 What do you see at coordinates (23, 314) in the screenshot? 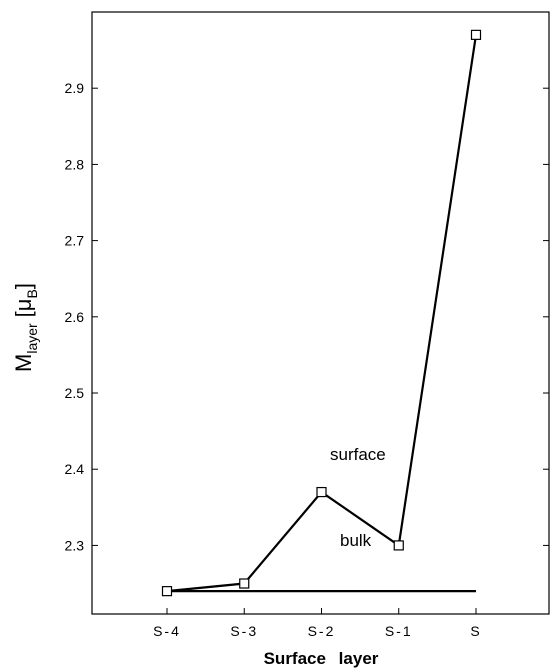
I see `y-title-unit-open: [` at bounding box center [23, 314].